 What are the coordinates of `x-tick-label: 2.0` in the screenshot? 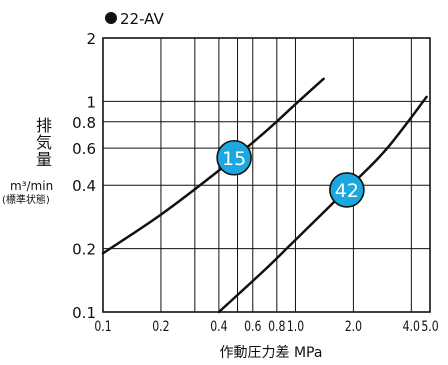 It's located at (353, 326).